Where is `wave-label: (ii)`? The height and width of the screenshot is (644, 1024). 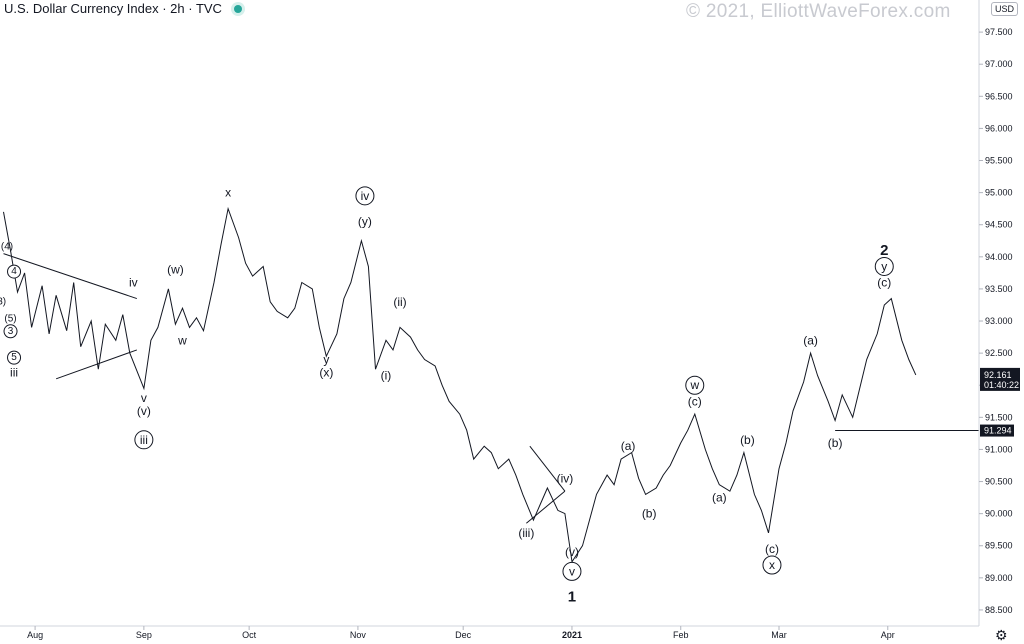
wave-label: (ii) is located at coordinates (399, 302).